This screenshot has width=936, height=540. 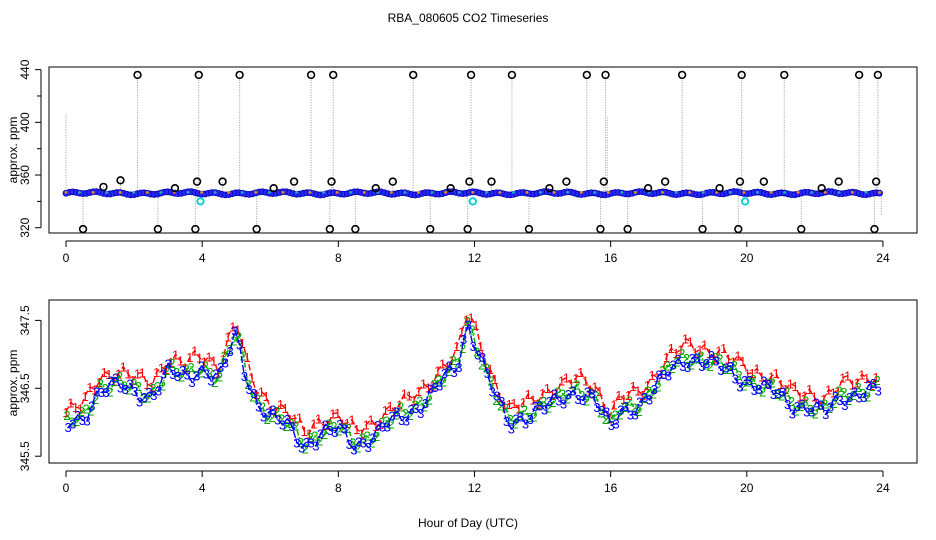 What do you see at coordinates (472, 201) in the screenshot?
I see `flagged-point` at bounding box center [472, 201].